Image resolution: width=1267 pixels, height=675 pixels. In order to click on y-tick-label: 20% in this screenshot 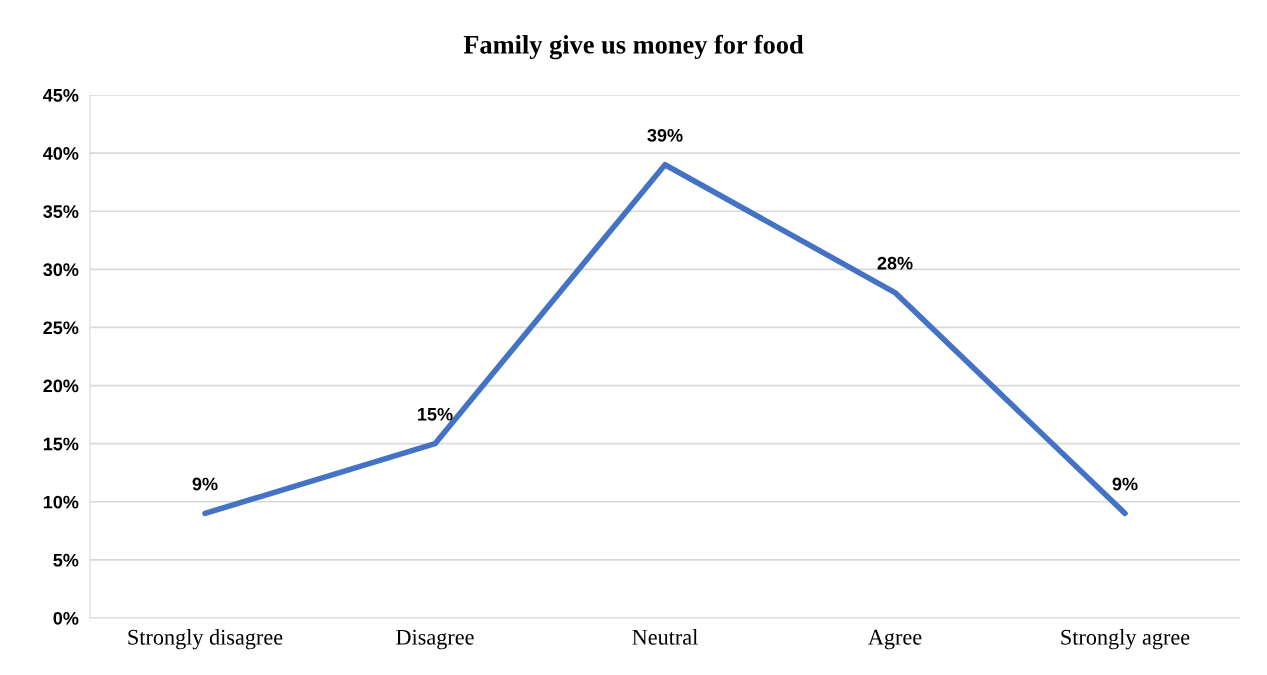, I will do `click(61, 386)`.